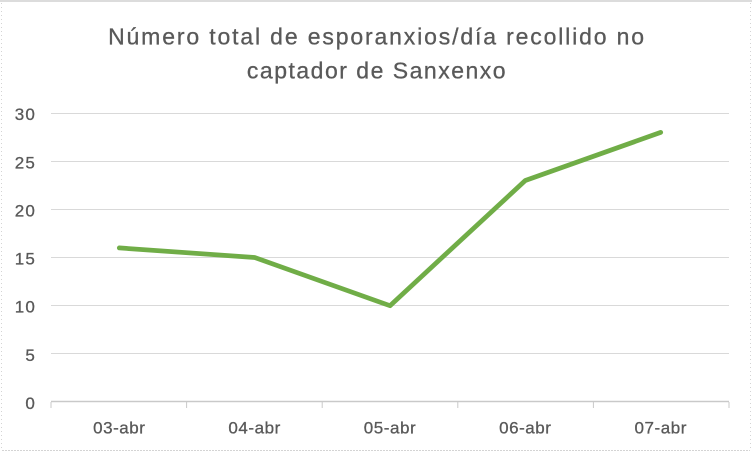 This screenshot has width=752, height=452. What do you see at coordinates (525, 428) in the screenshot?
I see `svg-text: 06-abr` at bounding box center [525, 428].